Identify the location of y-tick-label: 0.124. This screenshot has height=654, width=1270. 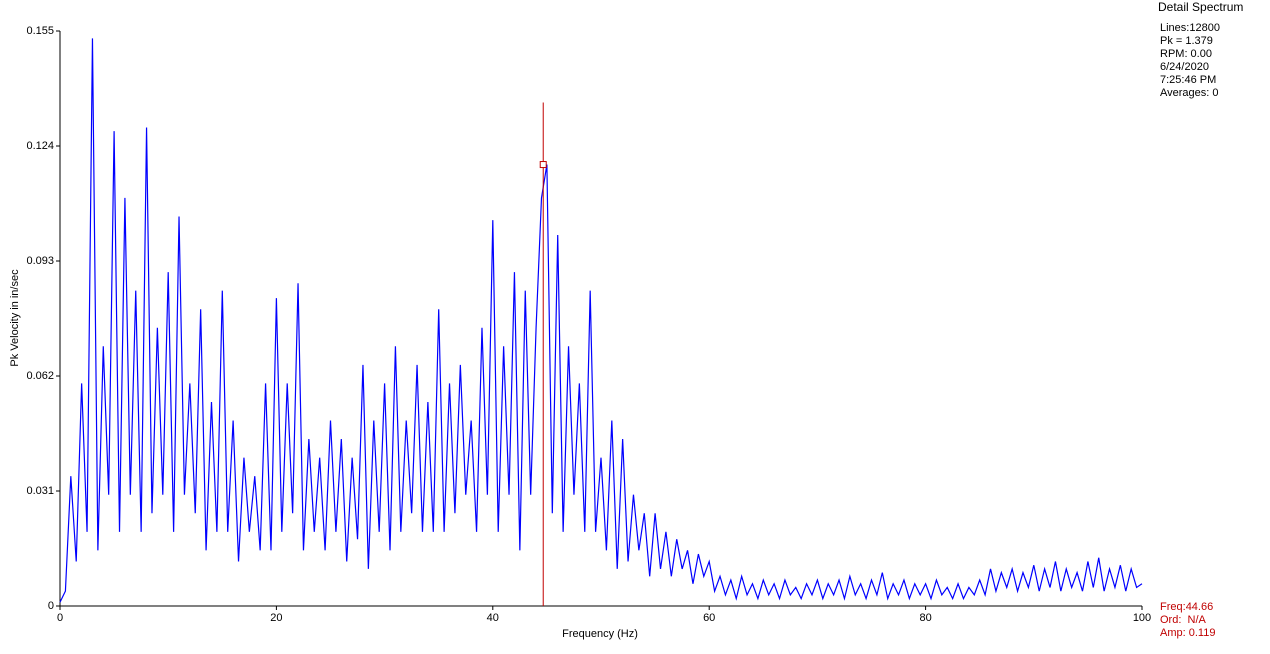
(40, 146).